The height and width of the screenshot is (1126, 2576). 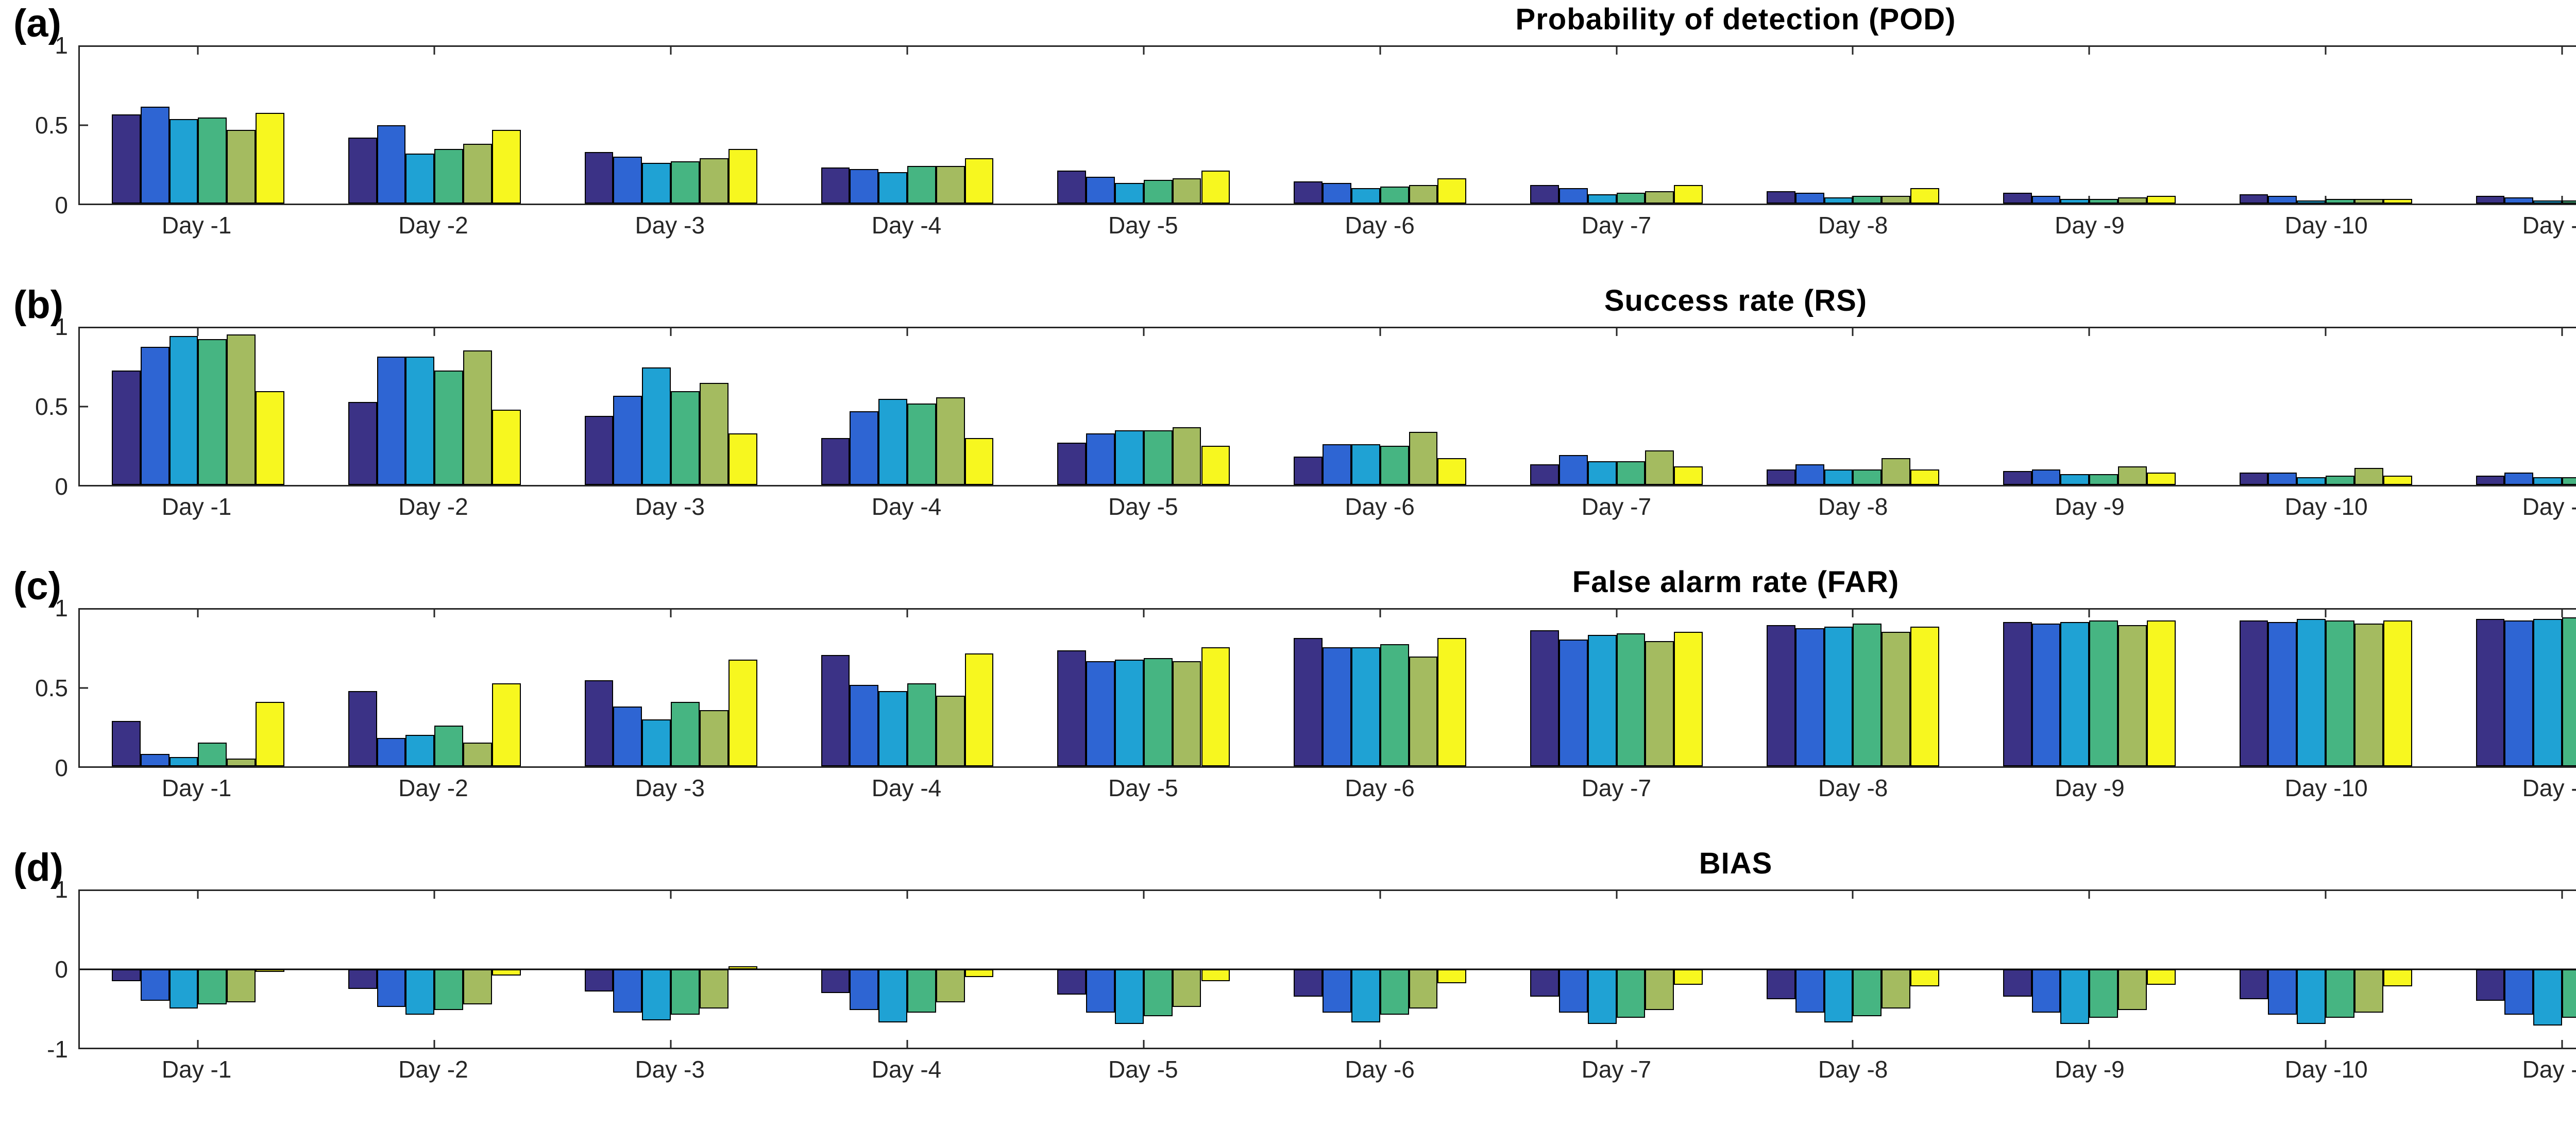 I want to click on y-tick-label: 1, so click(x=61, y=889).